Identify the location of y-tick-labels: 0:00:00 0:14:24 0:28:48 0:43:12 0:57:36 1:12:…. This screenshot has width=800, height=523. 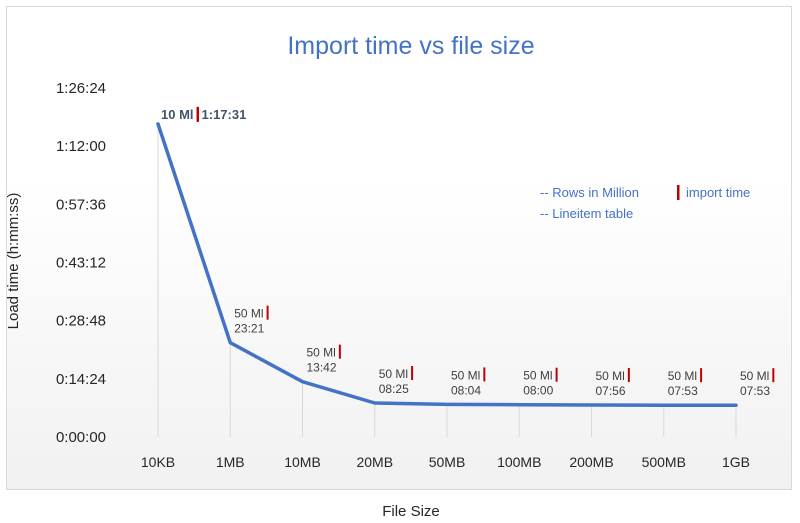
(81, 263).